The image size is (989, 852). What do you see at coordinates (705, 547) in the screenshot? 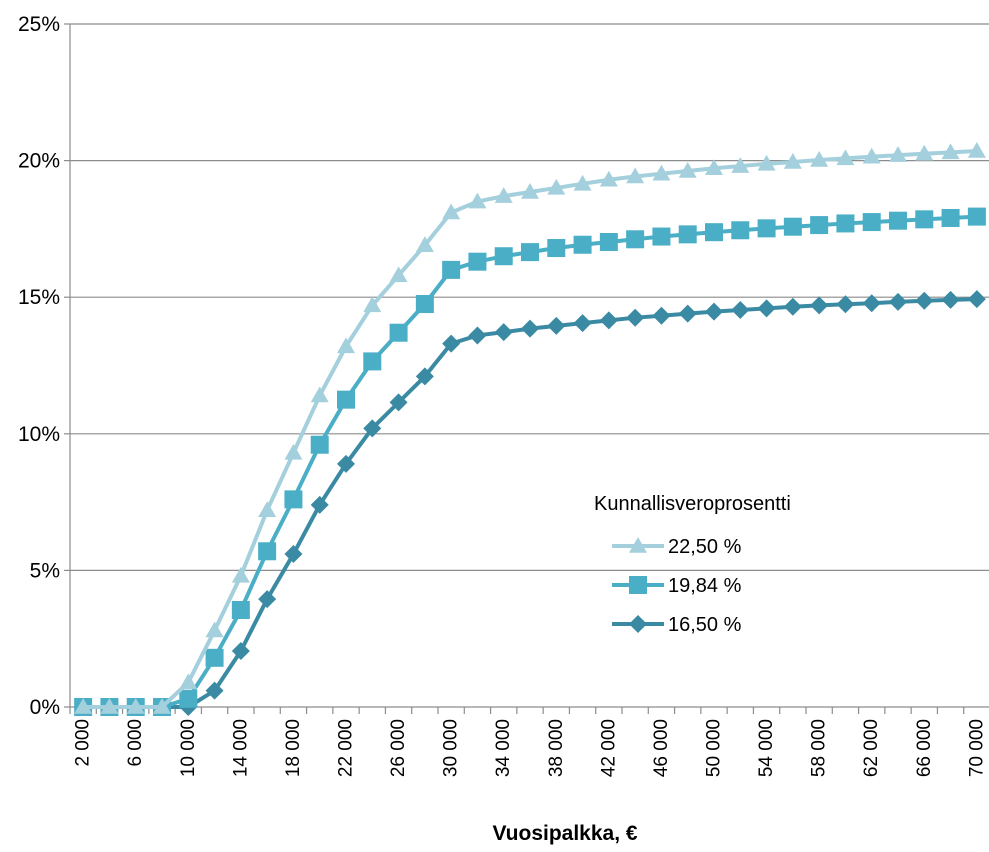
I see `legend-label: 22,50 %` at bounding box center [705, 547].